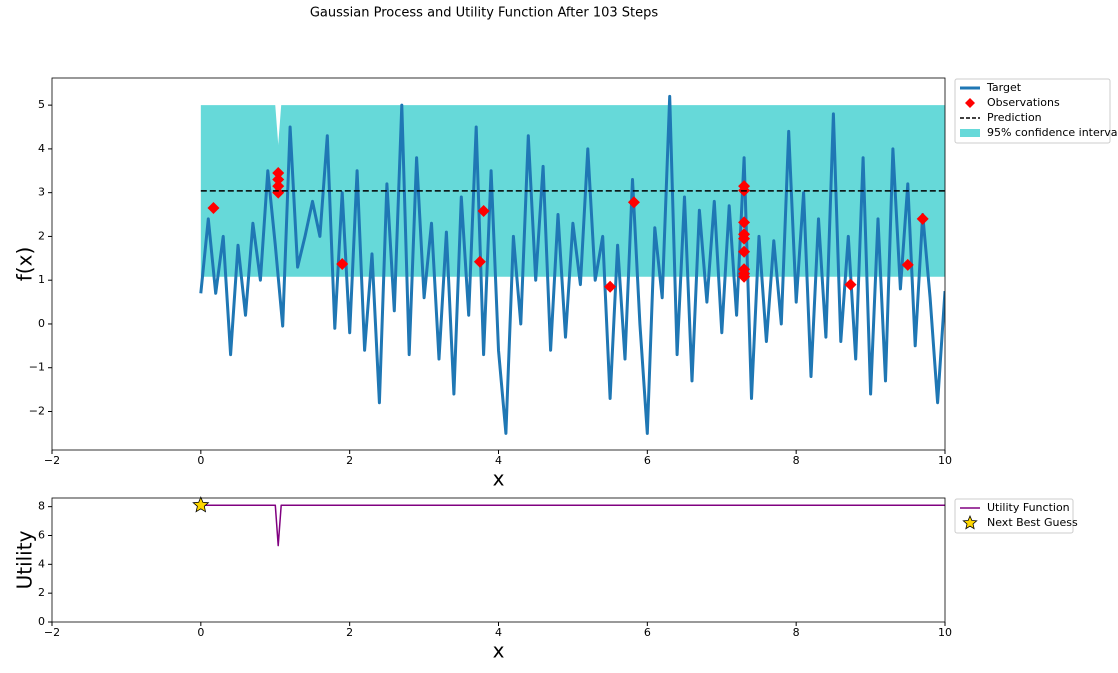 Image resolution: width=1118 pixels, height=673 pixels. What do you see at coordinates (970, 133) in the screenshot?
I see `legend-swatch` at bounding box center [970, 133].